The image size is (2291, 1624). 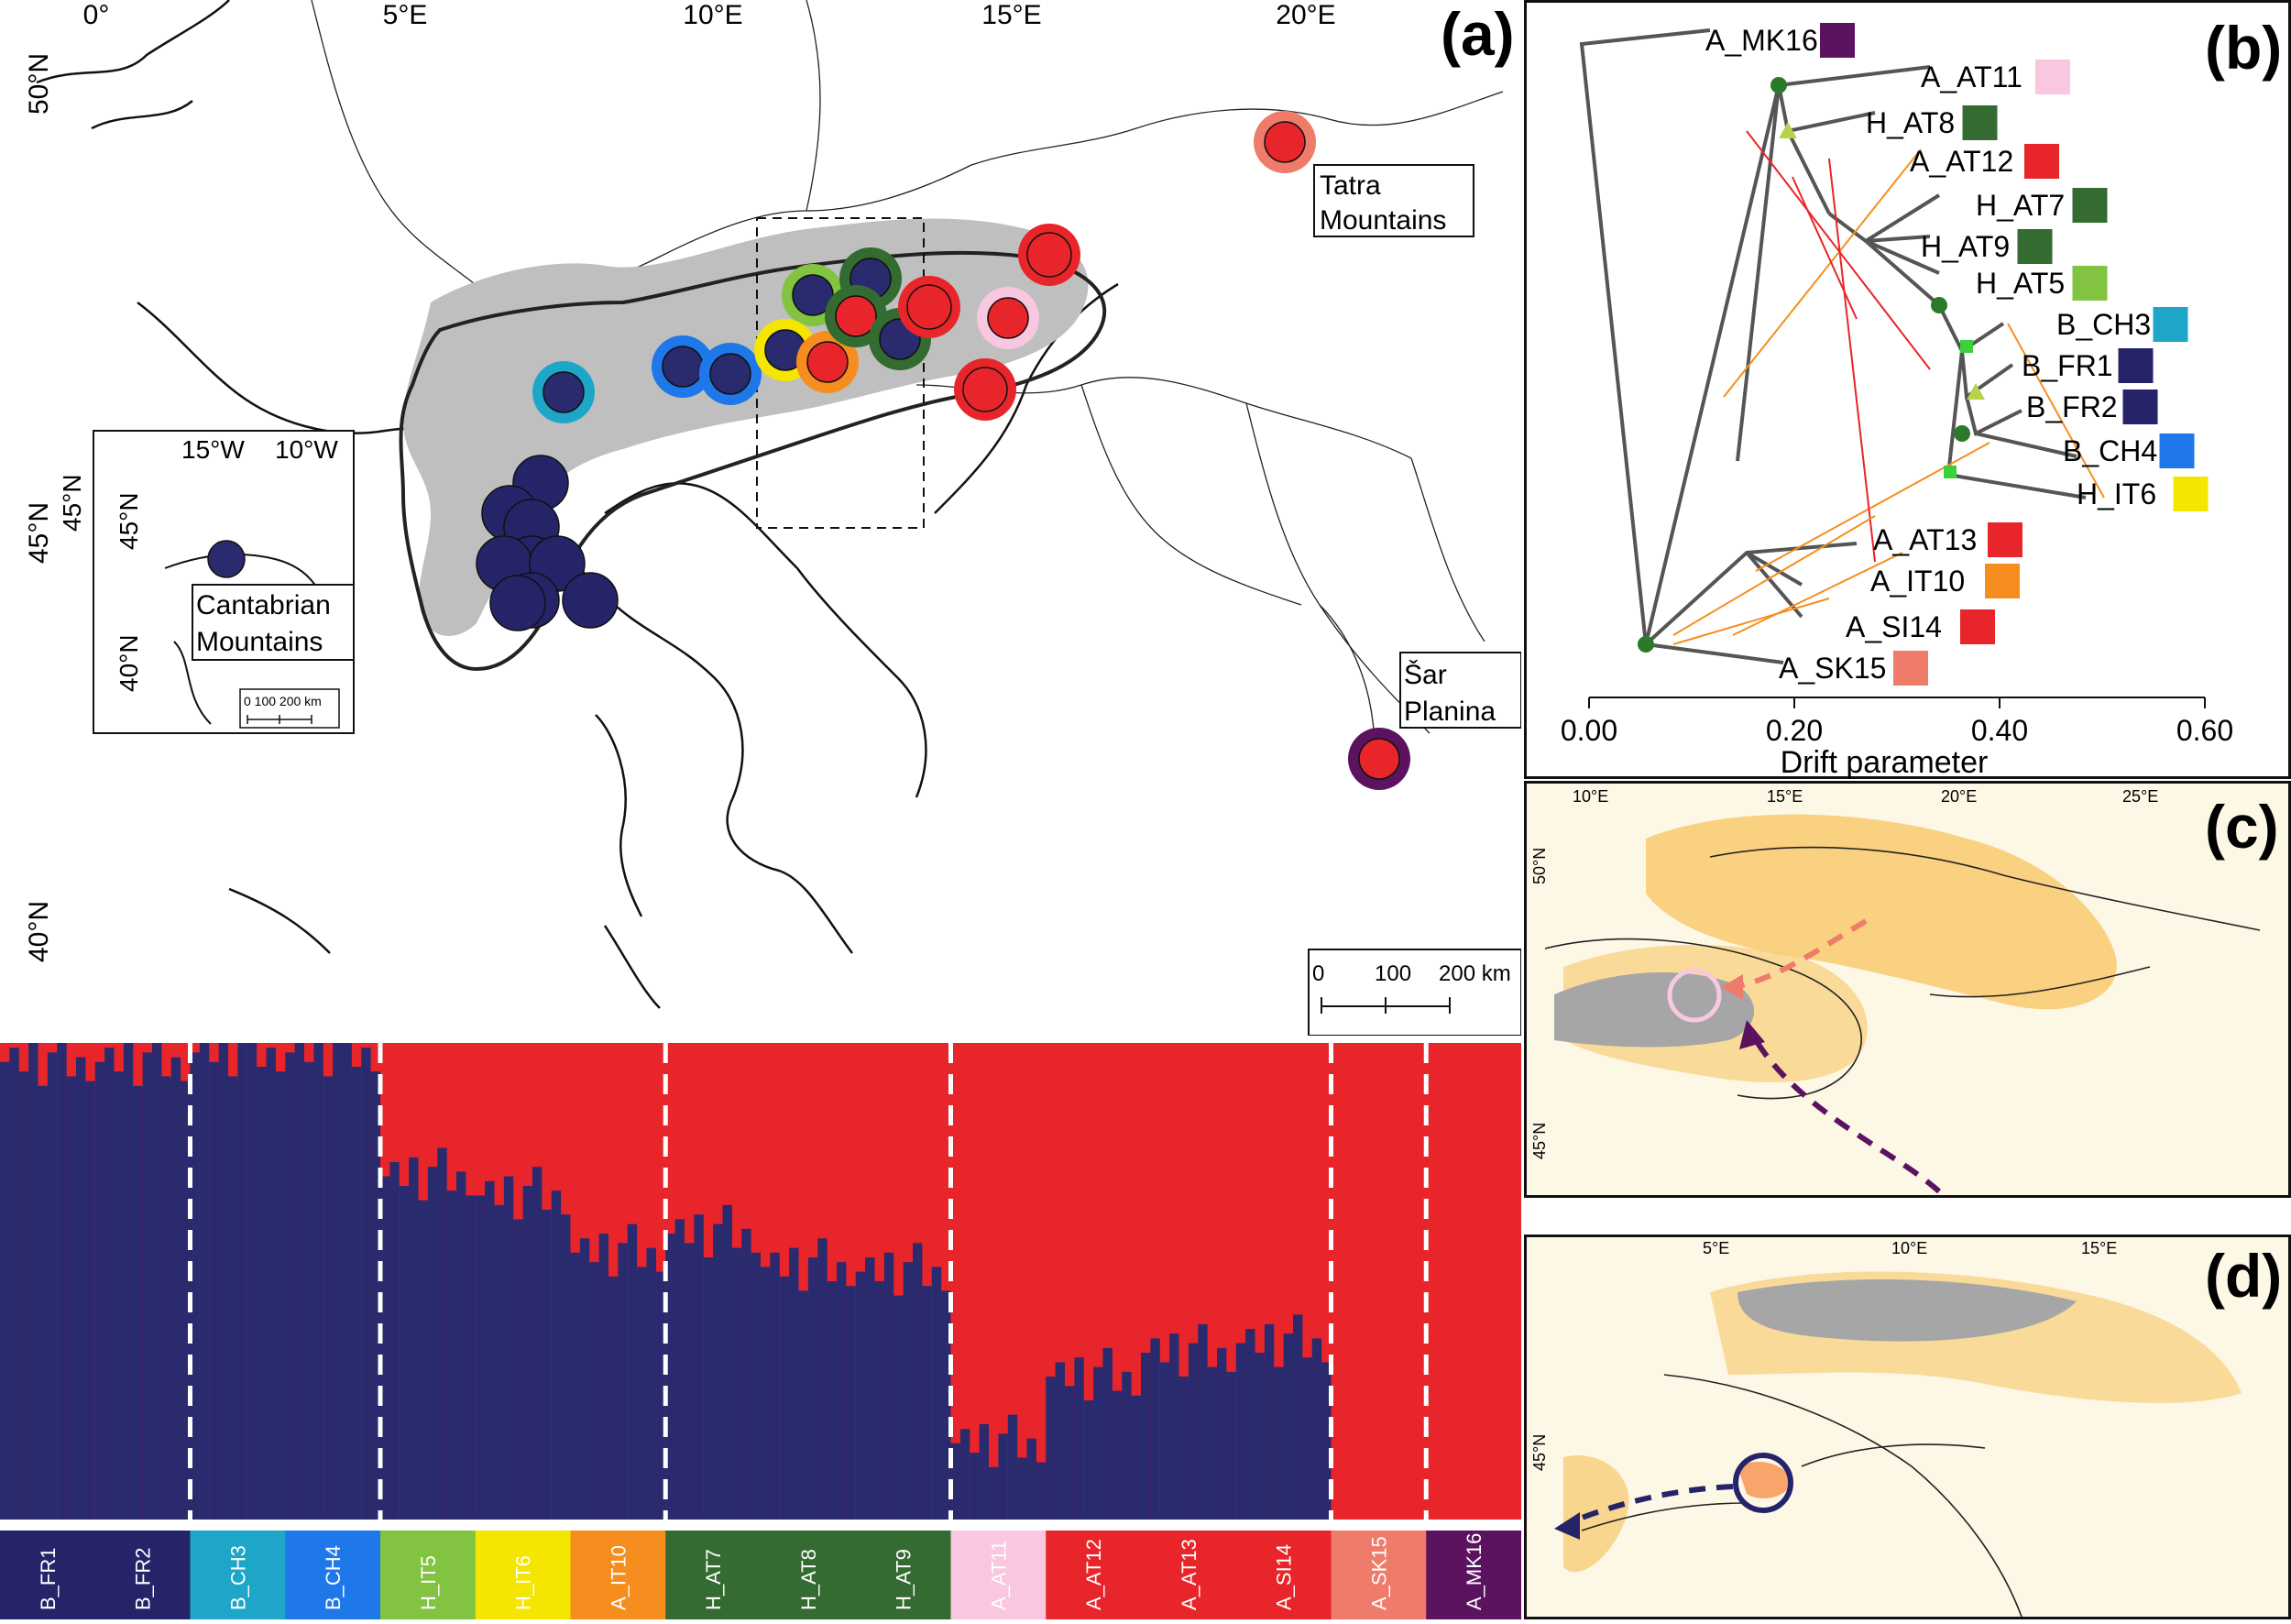 I want to click on group-label-h_at7: H_AT7, so click(x=714, y=1579).